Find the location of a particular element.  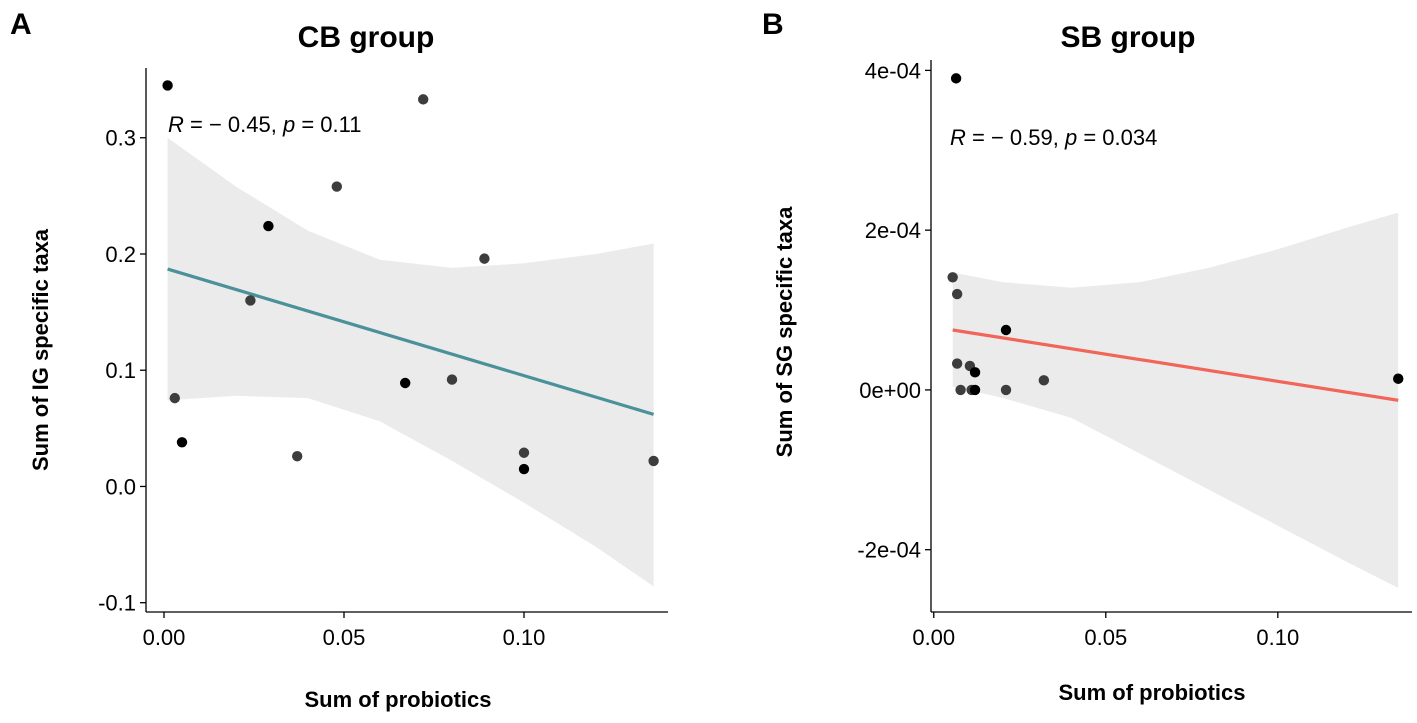

x-tick-label-b: 0.10 is located at coordinates (1277, 637).